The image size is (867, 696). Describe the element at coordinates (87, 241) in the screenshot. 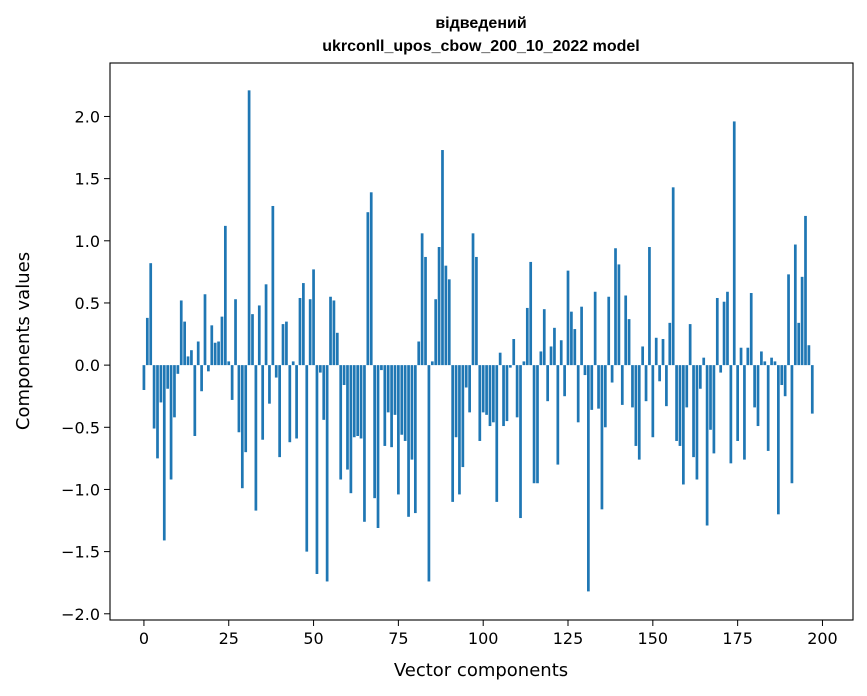

I see `y-tick-label: 1.0` at that location.